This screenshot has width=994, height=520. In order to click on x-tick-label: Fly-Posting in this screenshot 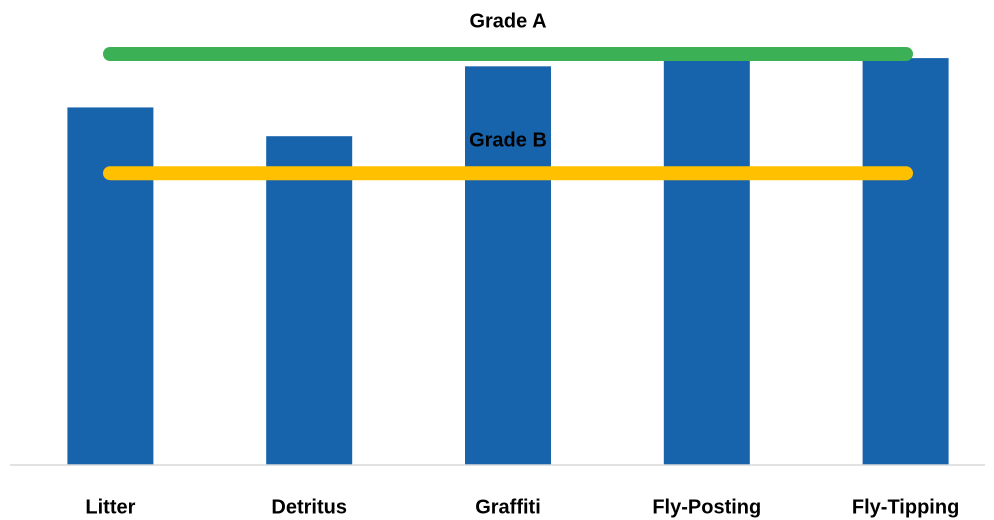, I will do `click(706, 507)`.